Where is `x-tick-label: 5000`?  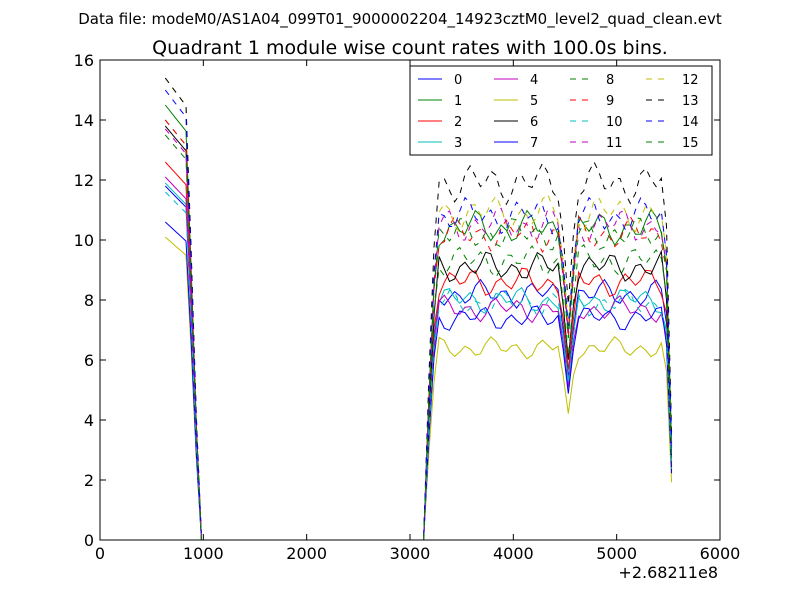 x-tick-label: 5000 is located at coordinates (616, 553).